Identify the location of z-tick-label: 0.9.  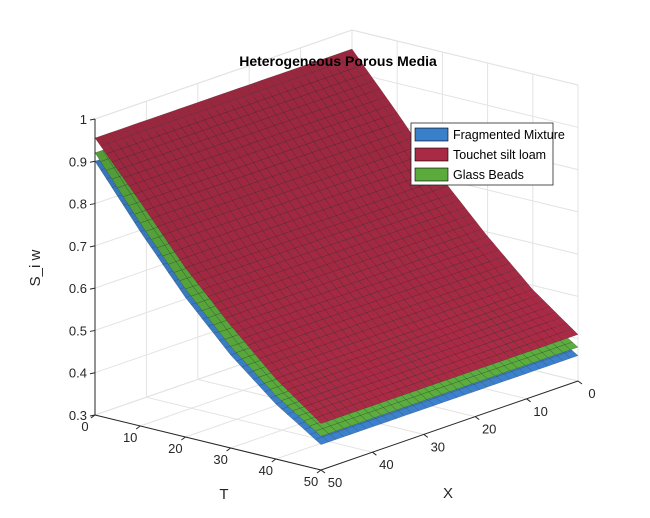
(78, 161).